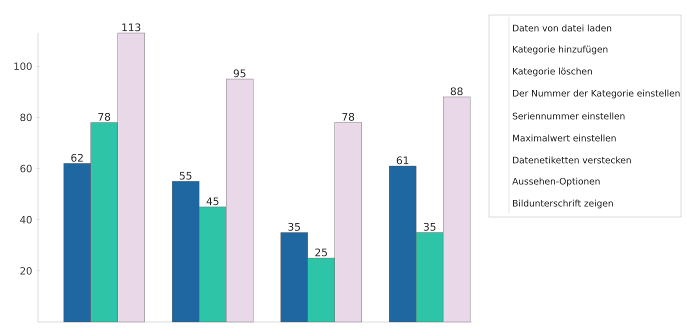 The width and height of the screenshot is (687, 336). I want to click on data-label: 62, so click(77, 158).